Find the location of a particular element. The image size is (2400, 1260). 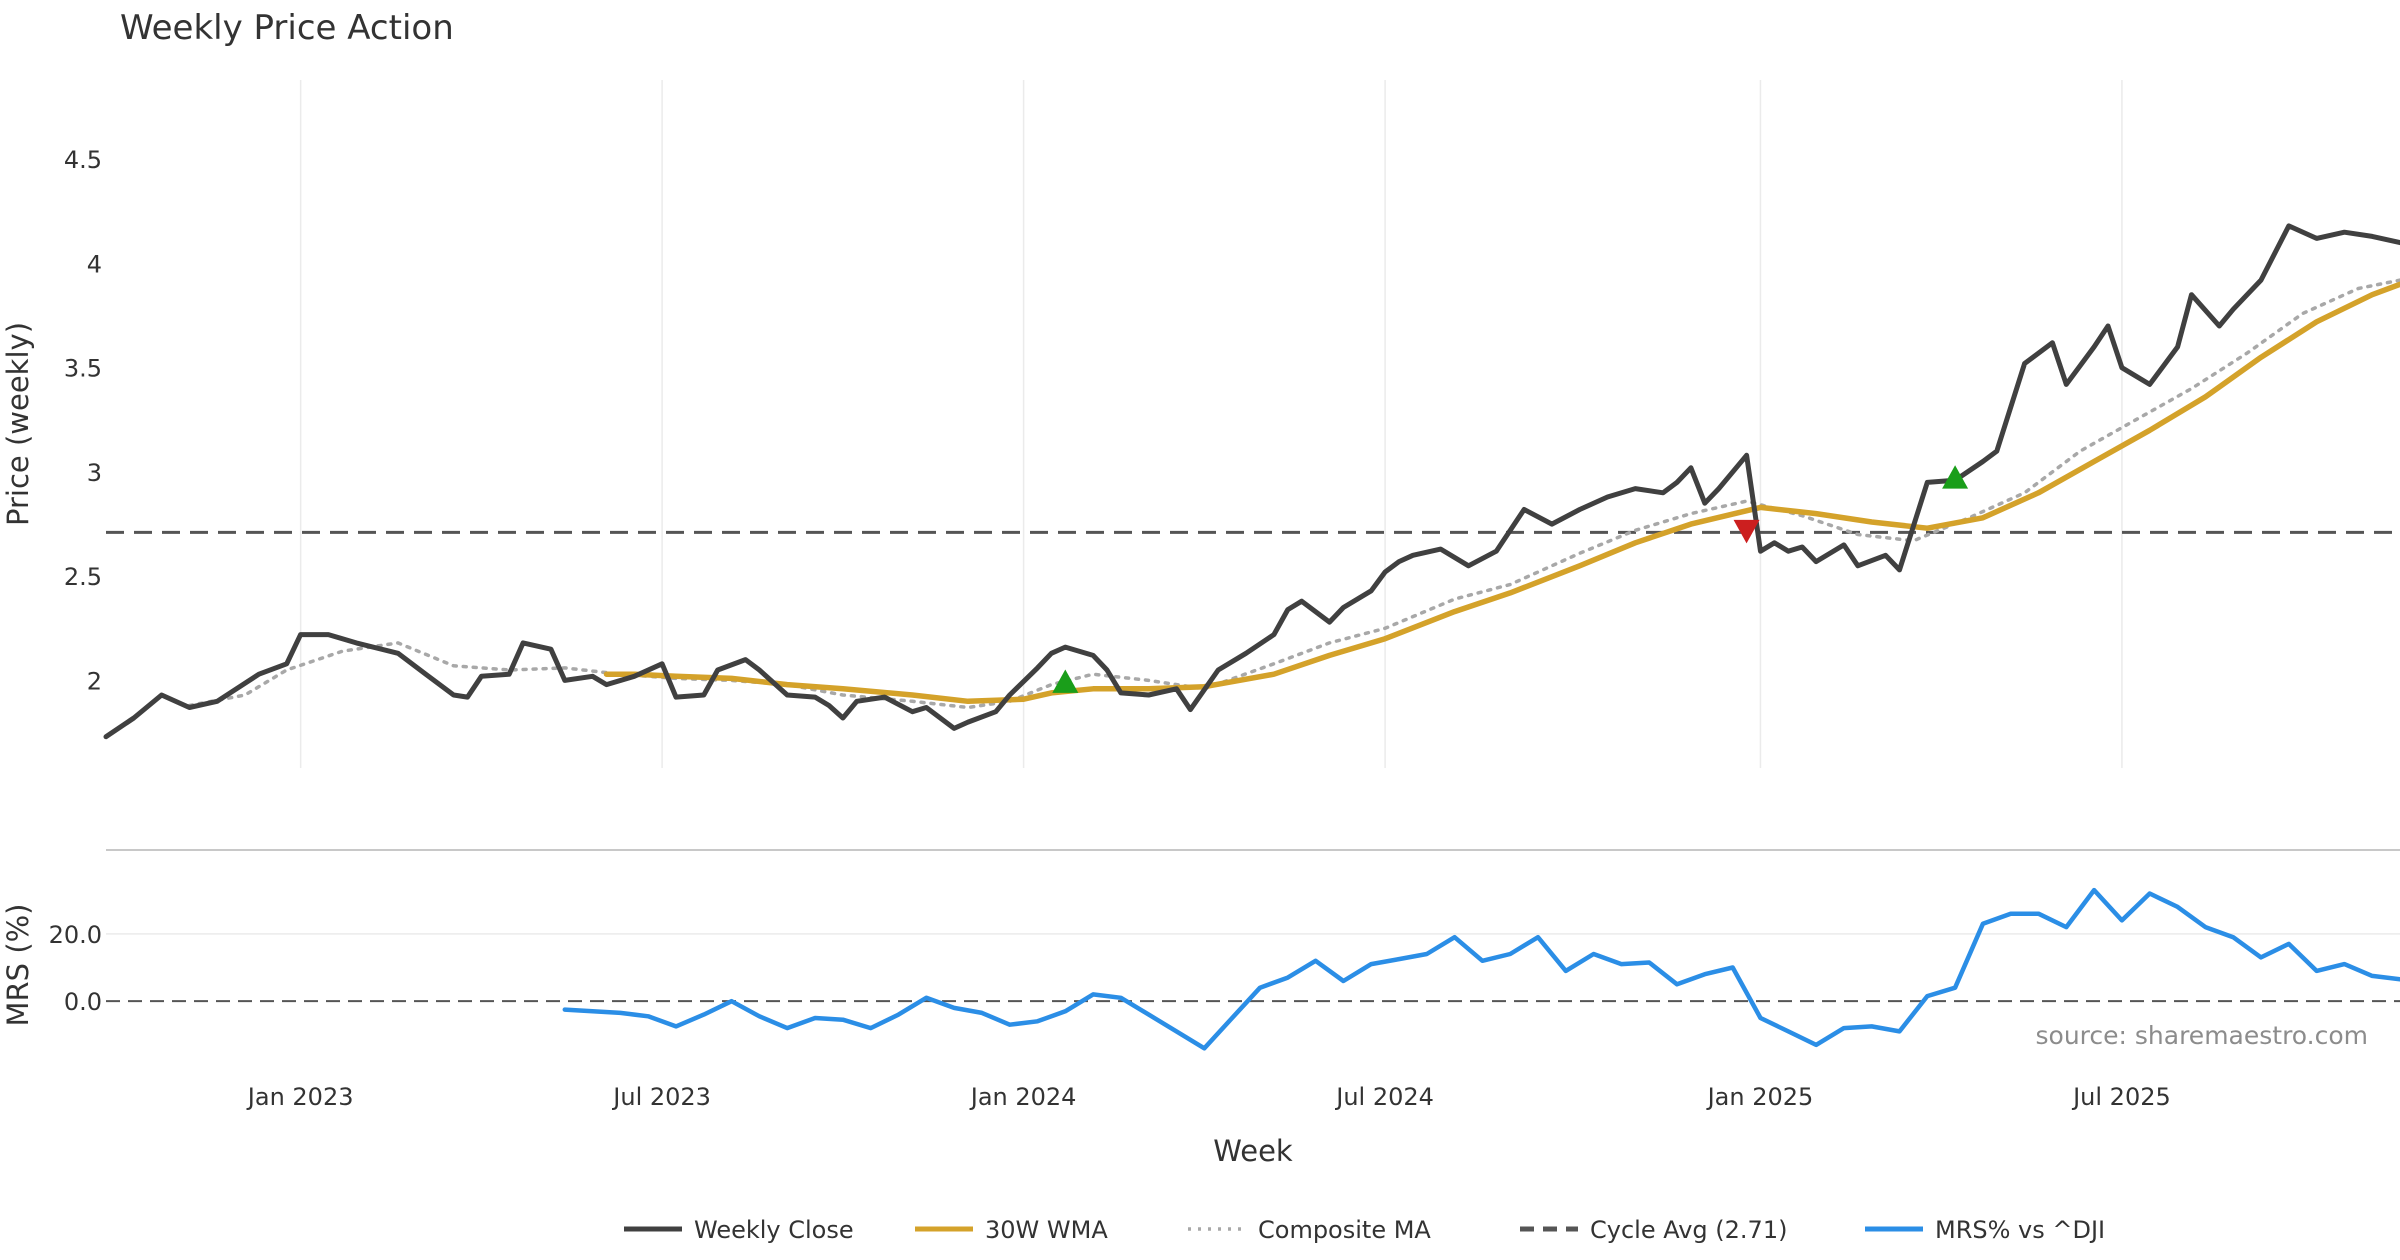

price-y-tick: 4.5 is located at coordinates (83, 160).